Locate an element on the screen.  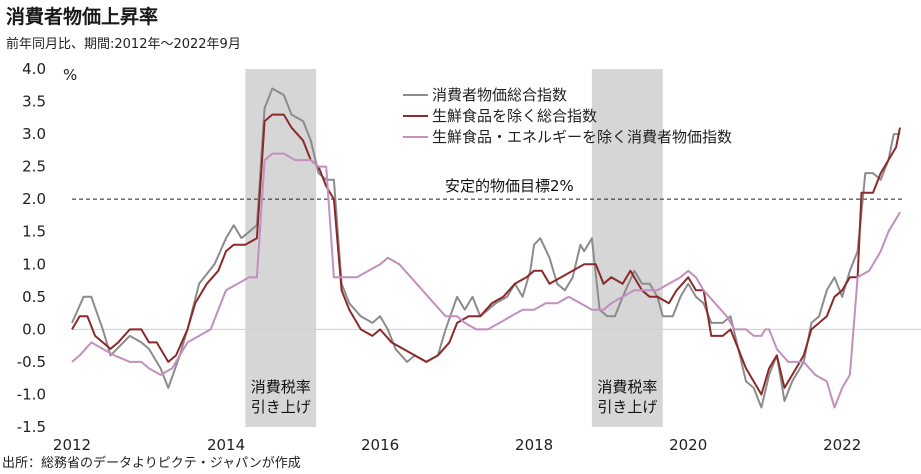
y-axis-unit: % is located at coordinates (70, 75).